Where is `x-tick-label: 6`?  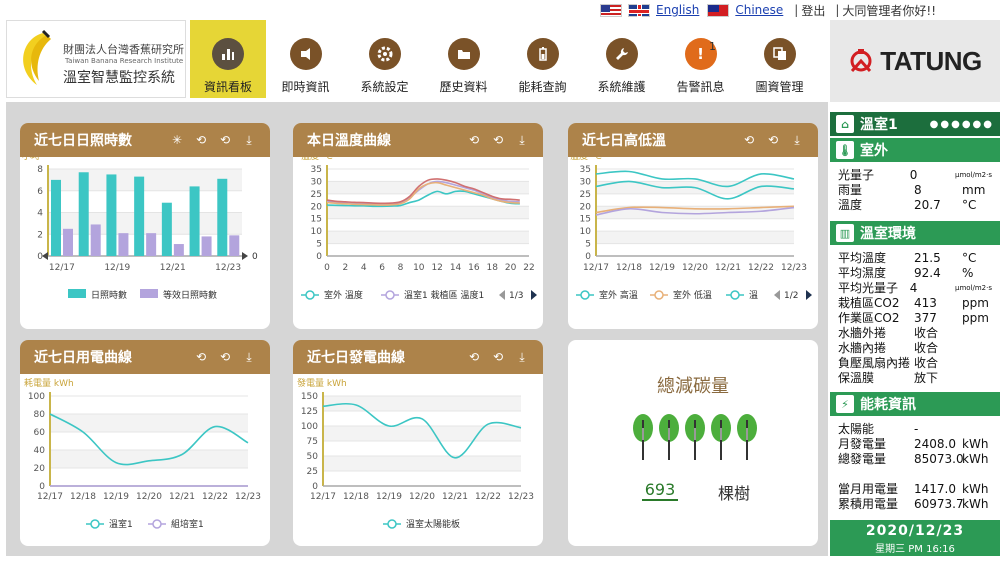
x-tick-label: 6 is located at coordinates (382, 268).